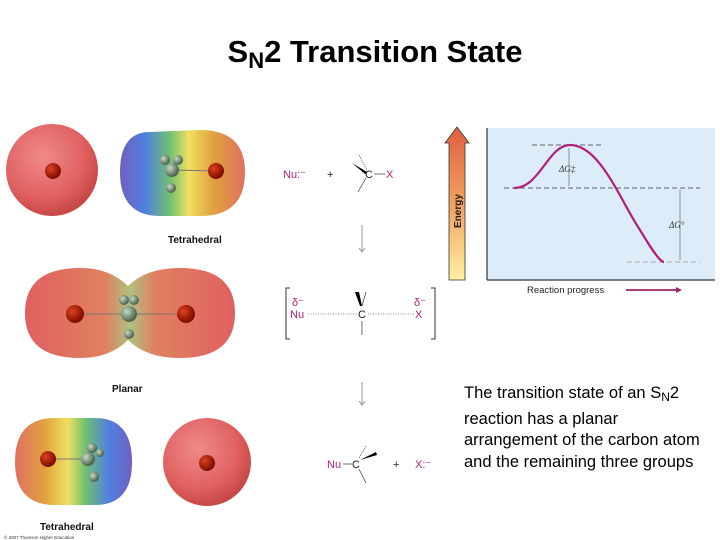  I want to click on leaving-group-sphere-bottom, so click(207, 462).